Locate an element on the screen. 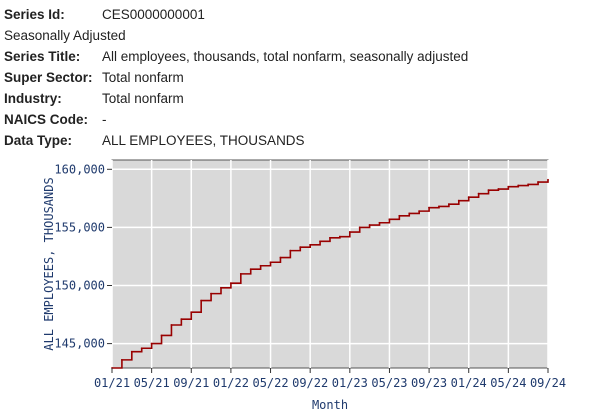  y-axis-label: ALL EMPLOYEES, THOUSANDS is located at coordinates (49, 263).